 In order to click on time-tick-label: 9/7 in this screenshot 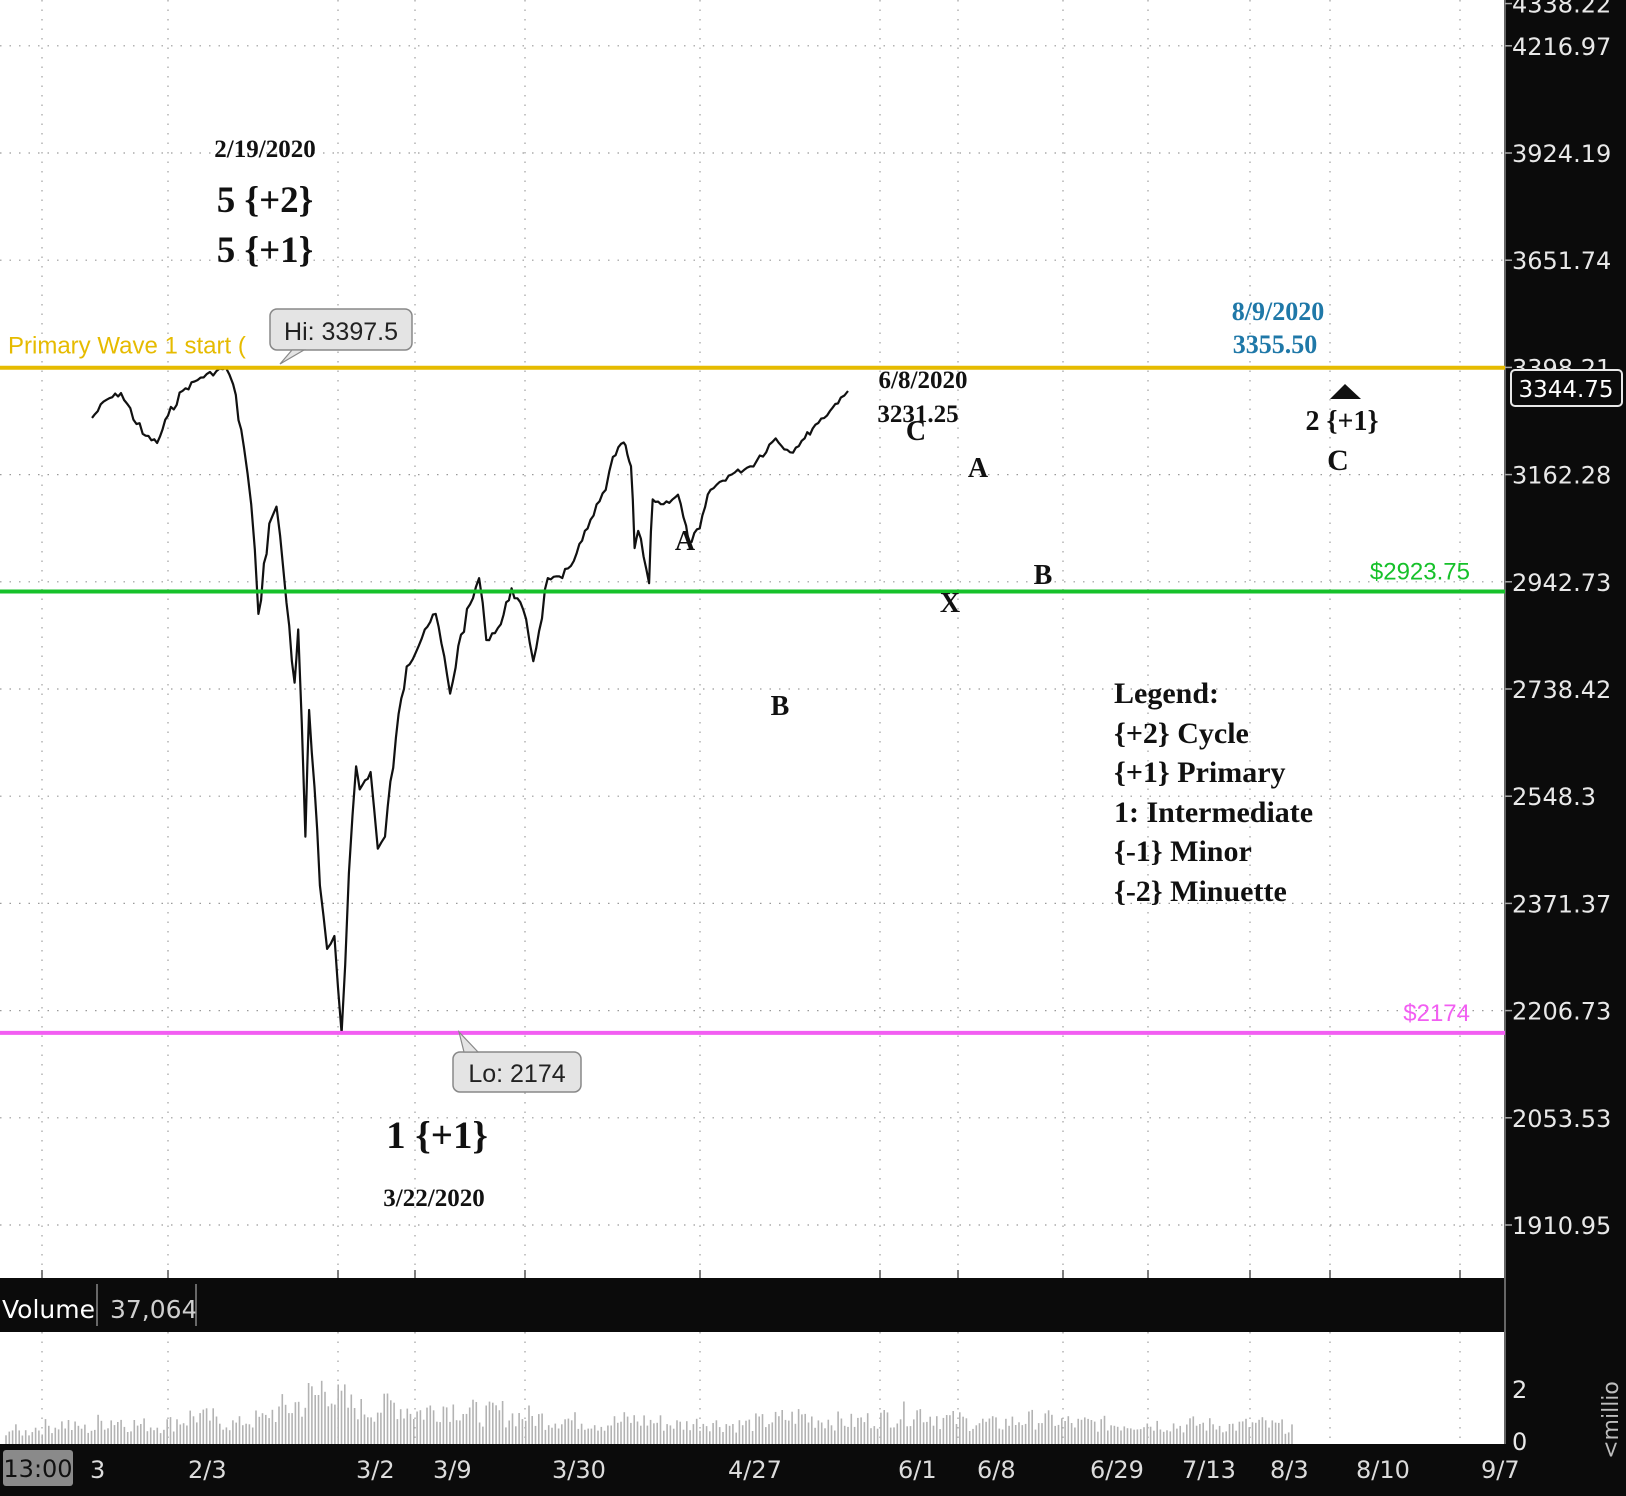, I will do `click(1500, 1470)`.